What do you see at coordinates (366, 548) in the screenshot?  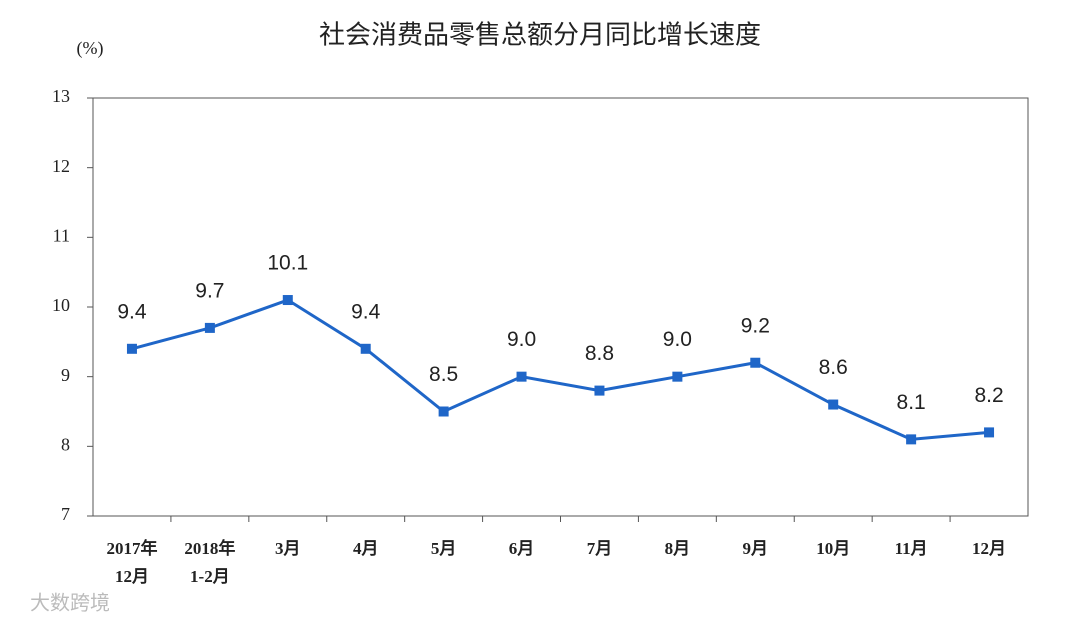 I see `x-tick-label: 4月` at bounding box center [366, 548].